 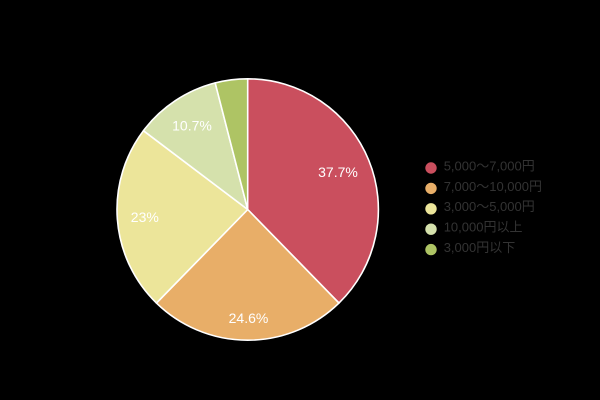 What do you see at coordinates (145, 217) in the screenshot?
I see `svg-text: 23%` at bounding box center [145, 217].